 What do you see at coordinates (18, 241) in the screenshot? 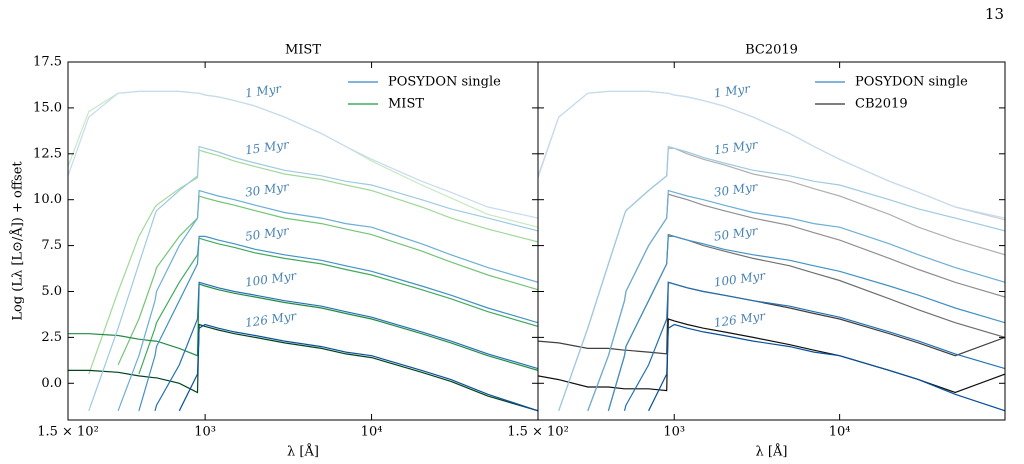
I see `y-axis-label: Log (Lλ [L⊙/Å]) + offset` at bounding box center [18, 241].